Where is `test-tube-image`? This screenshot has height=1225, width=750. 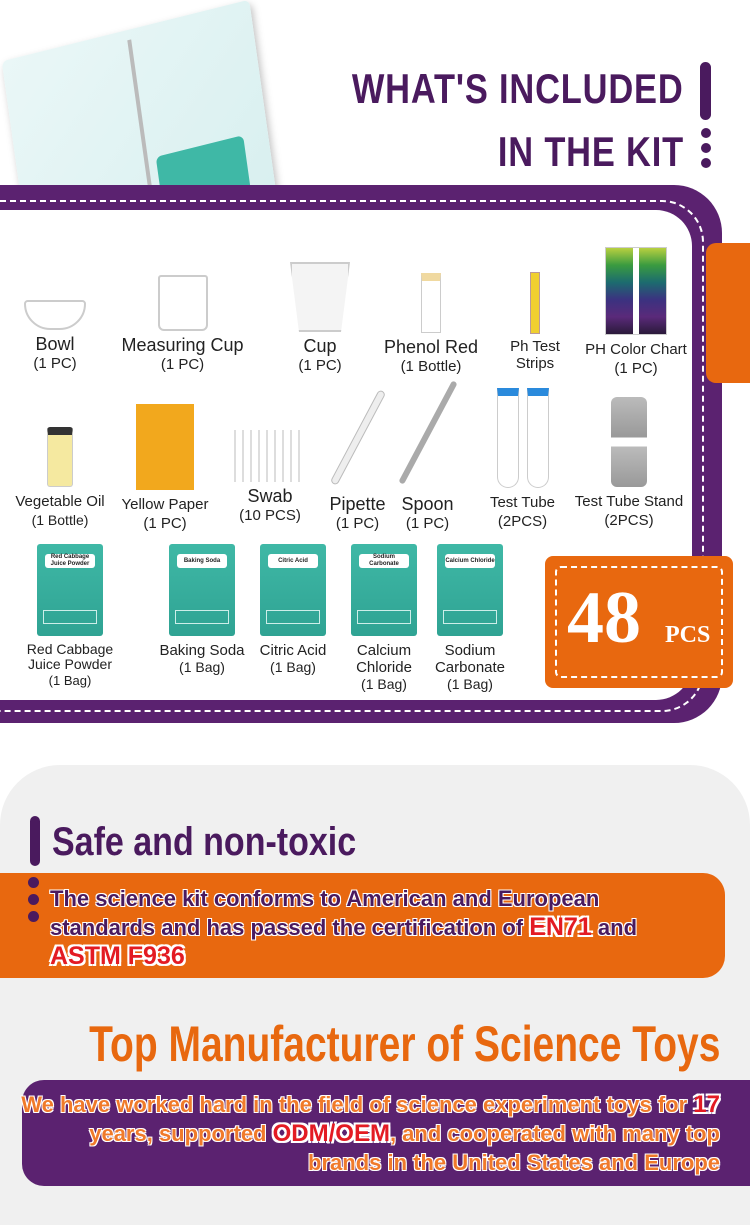 test-tube-image is located at coordinates (523, 438).